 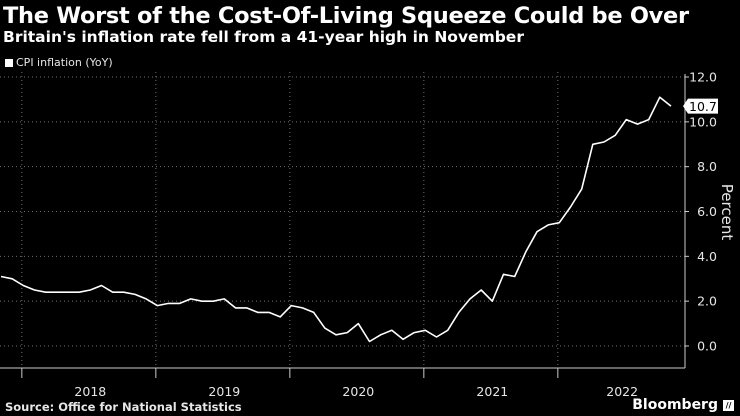 I want to click on x-tick-label: 2019, so click(x=224, y=391).